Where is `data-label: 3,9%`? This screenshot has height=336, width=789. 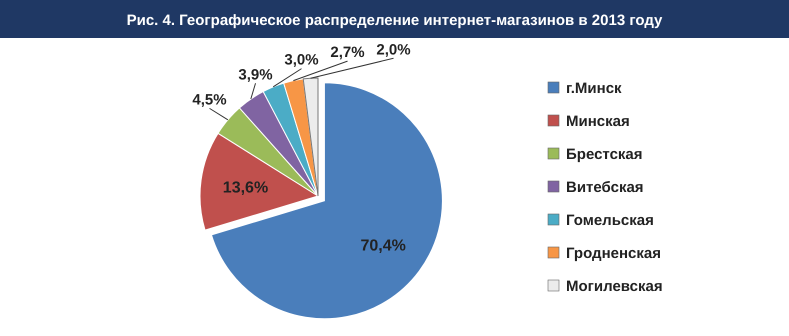 data-label: 3,9% is located at coordinates (255, 75).